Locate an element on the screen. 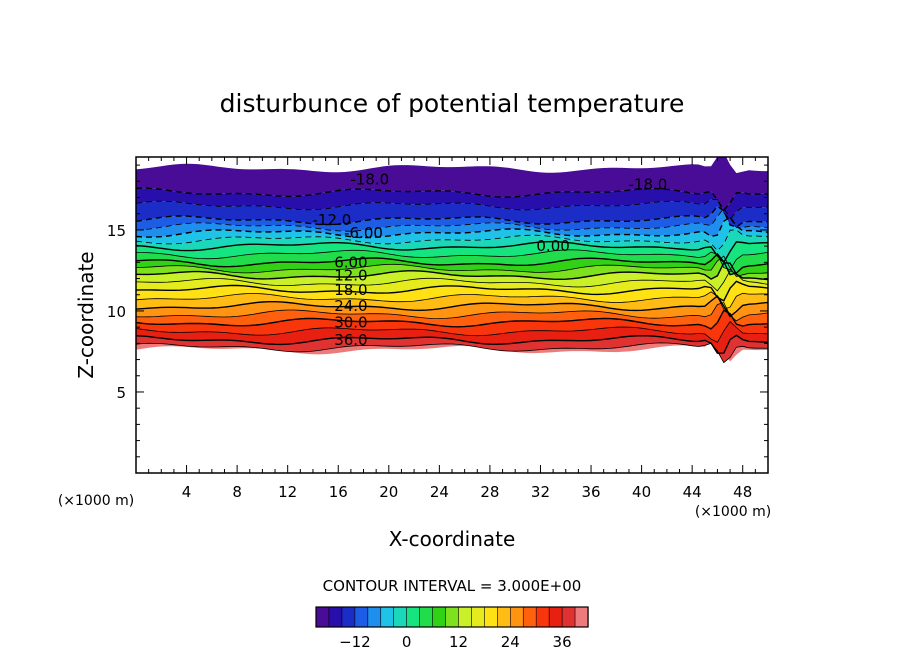 The height and width of the screenshot is (654, 904). colorbar-tick-label: 12 is located at coordinates (458, 642).